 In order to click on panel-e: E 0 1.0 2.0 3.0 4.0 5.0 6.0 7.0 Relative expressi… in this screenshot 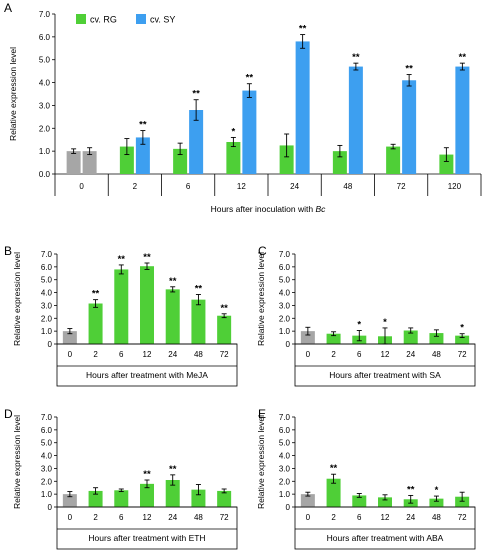, I will do `click(366, 478)`.